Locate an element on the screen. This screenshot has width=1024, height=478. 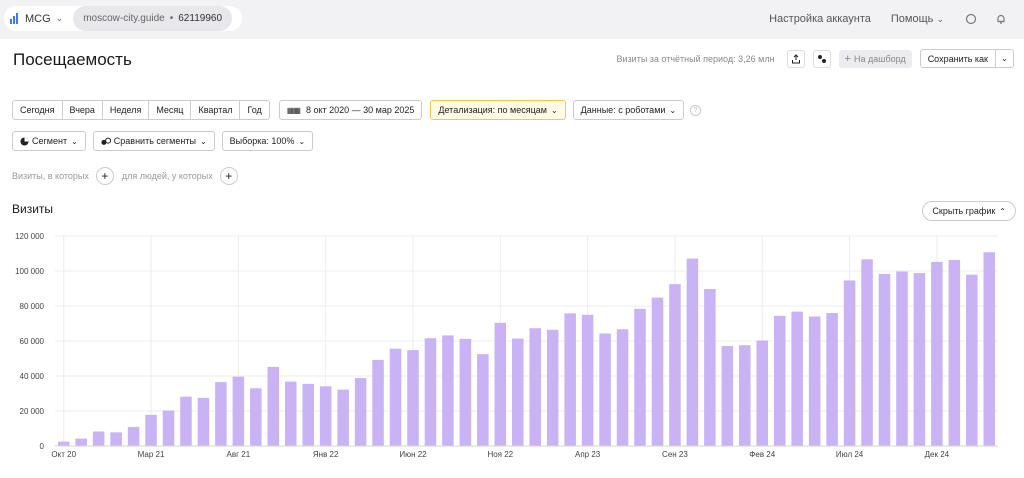
sample-dropdown: Выборка: 100% ⌄ is located at coordinates (267, 141).